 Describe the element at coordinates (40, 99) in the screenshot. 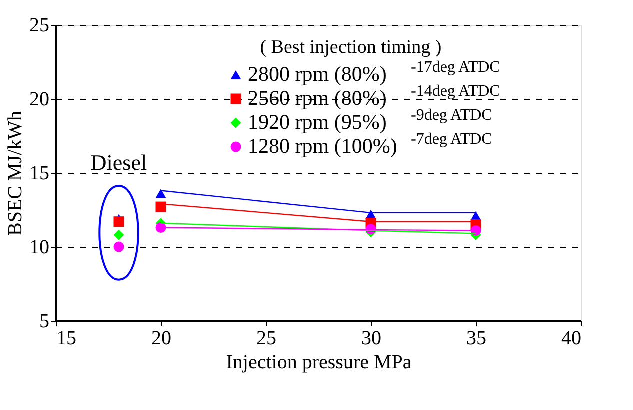

I see `y-tick-label: 20` at that location.